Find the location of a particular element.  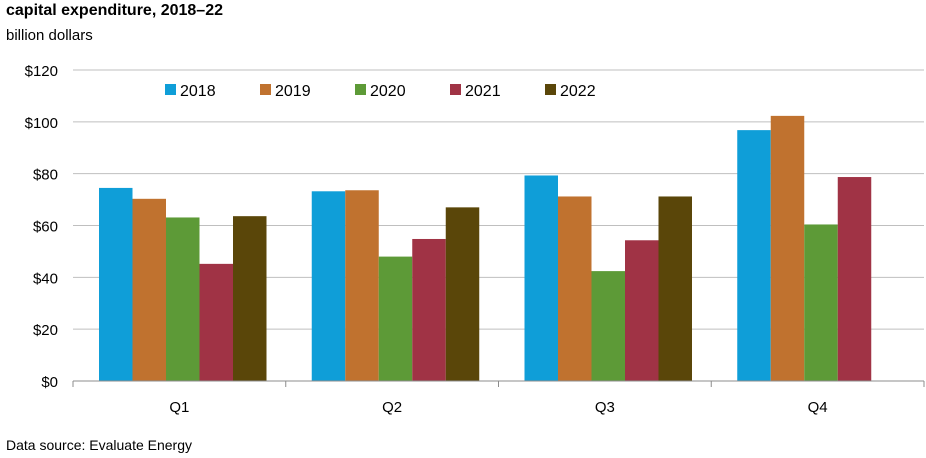

data-source-note: Data source: Evaluate Energy is located at coordinates (99, 445).